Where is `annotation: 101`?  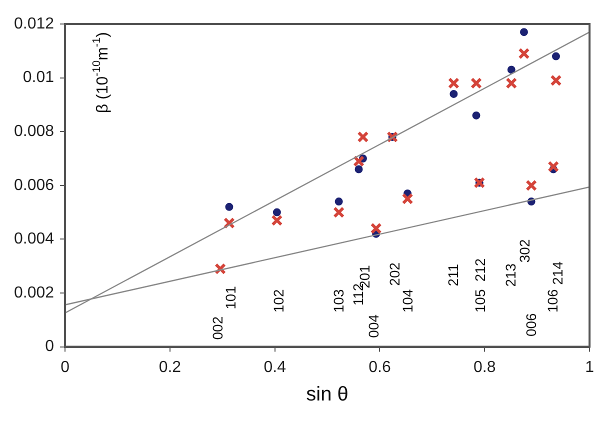
annotation: 101 is located at coordinates (230, 298).